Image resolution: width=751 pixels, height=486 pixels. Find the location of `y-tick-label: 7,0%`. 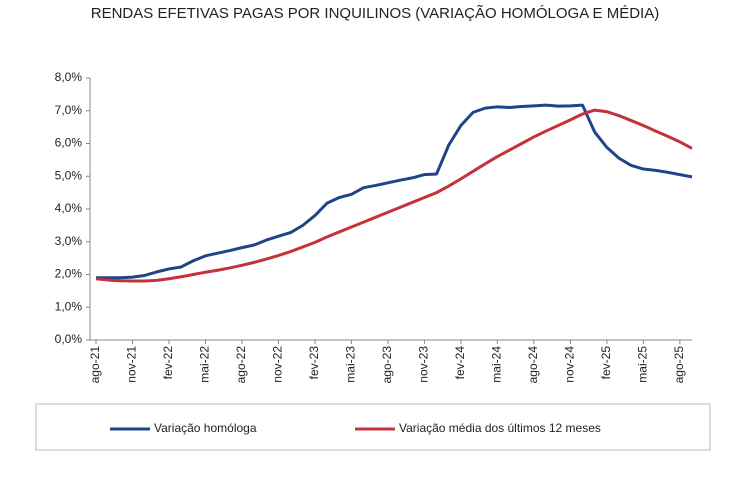

y-tick-label: 7,0% is located at coordinates (69, 110).